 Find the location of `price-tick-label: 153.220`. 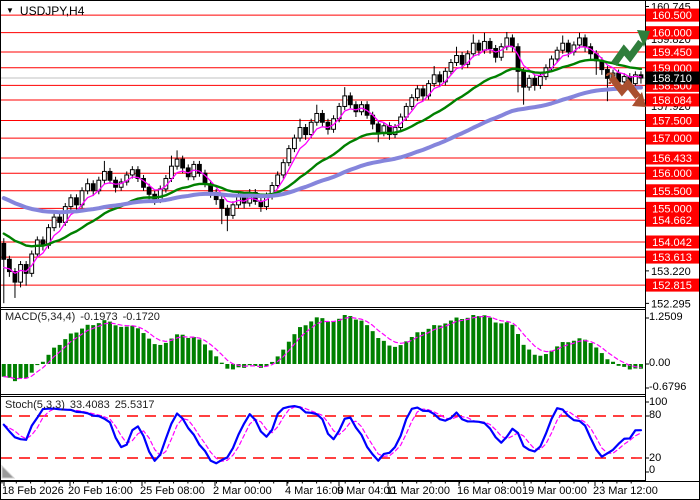

price-tick-label: 153.220 is located at coordinates (671, 272).